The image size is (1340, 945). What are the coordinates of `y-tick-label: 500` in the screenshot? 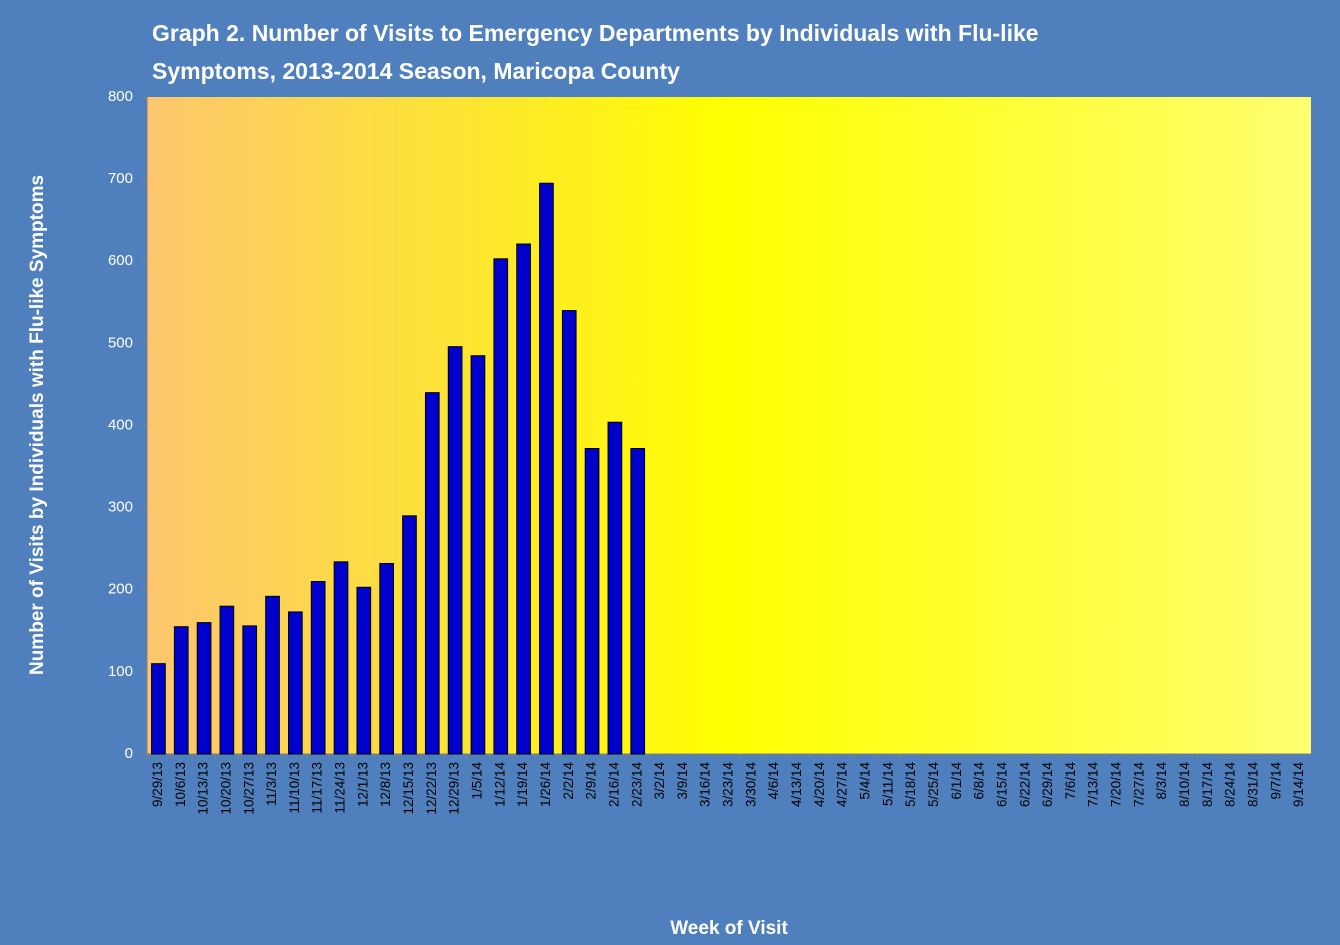 It's located at (120, 342).